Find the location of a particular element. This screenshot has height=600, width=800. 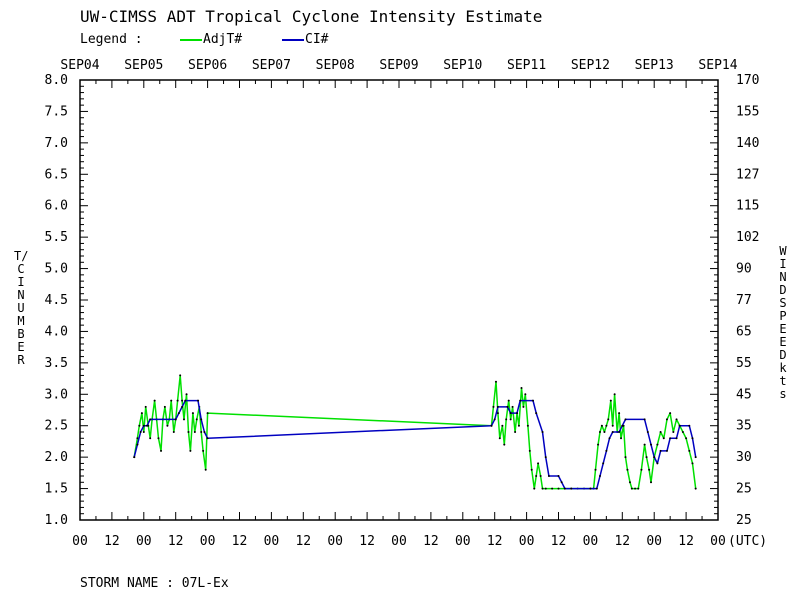

y-tick-label-right: 45 is located at coordinates (744, 394).